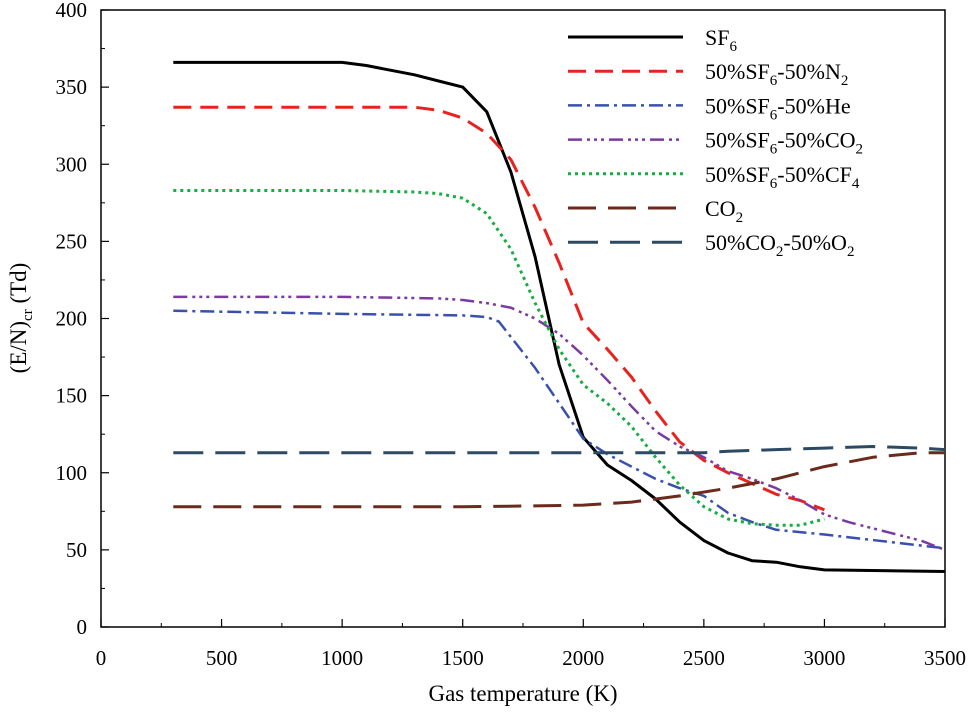 The width and height of the screenshot is (979, 713). I want to click on y-tick-label: 0, so click(82, 627).